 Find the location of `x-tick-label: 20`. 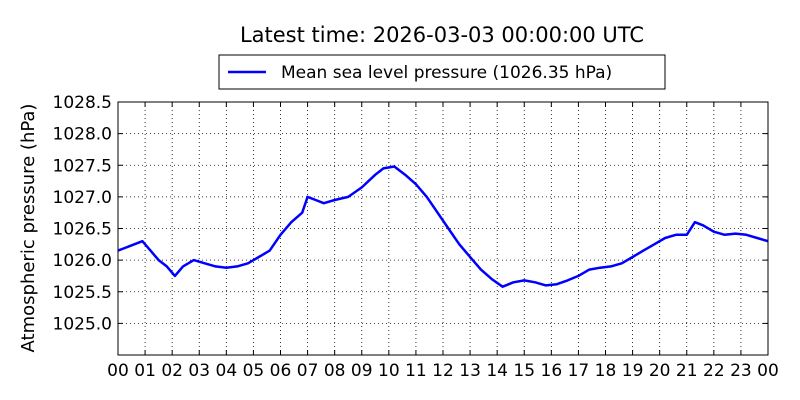

x-tick-label: 20 is located at coordinates (660, 371).